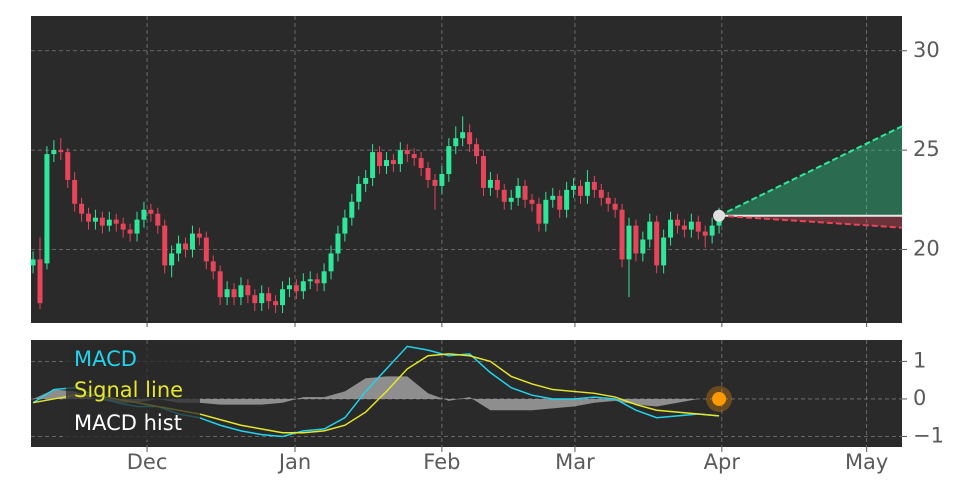 This screenshot has height=486, width=972. Describe the element at coordinates (376, 393) in the screenshot. I see `macd-hist-area` at that location.